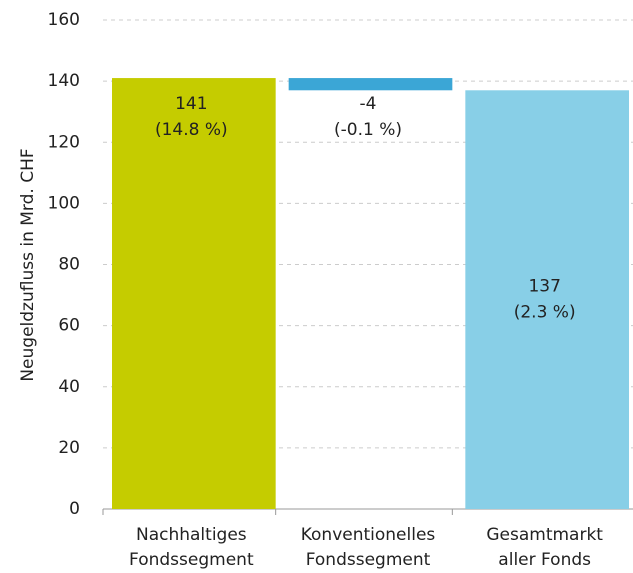  Describe the element at coordinates (69, 326) in the screenshot. I see `y-tick-label: 60` at that location.